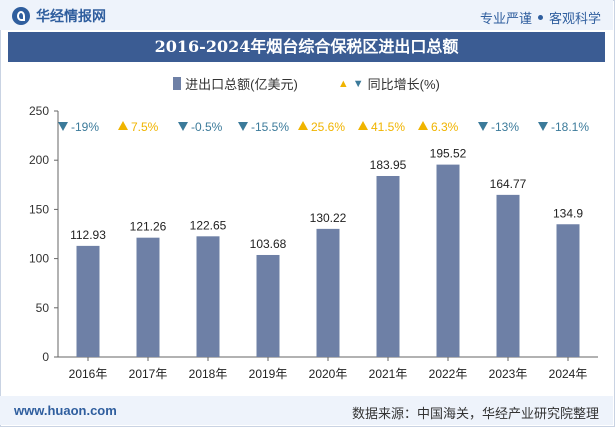  Describe the element at coordinates (145, 127) in the screenshot. I see `growth-label-1: 7.5%` at that location.